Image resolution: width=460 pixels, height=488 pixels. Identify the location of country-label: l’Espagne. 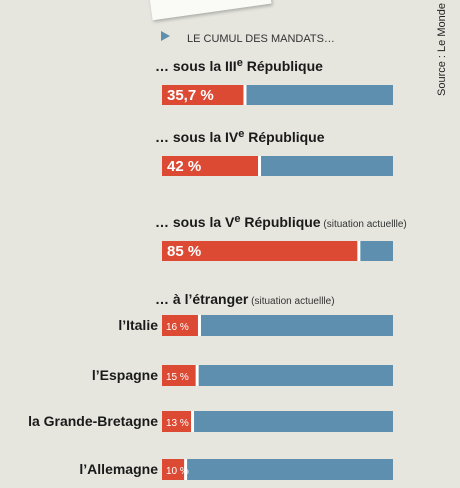
(125, 375).